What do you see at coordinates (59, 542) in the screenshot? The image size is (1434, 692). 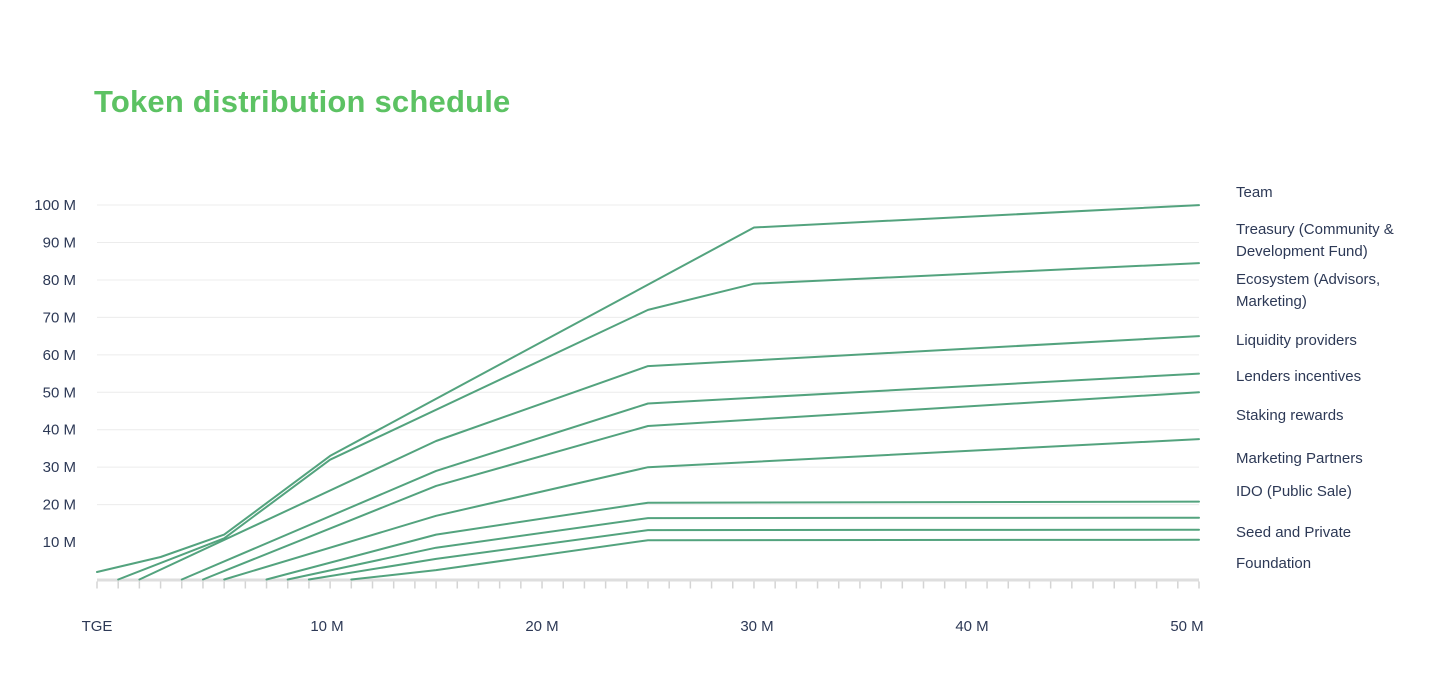 I see `y-axis-tick-label: 10 M` at bounding box center [59, 542].